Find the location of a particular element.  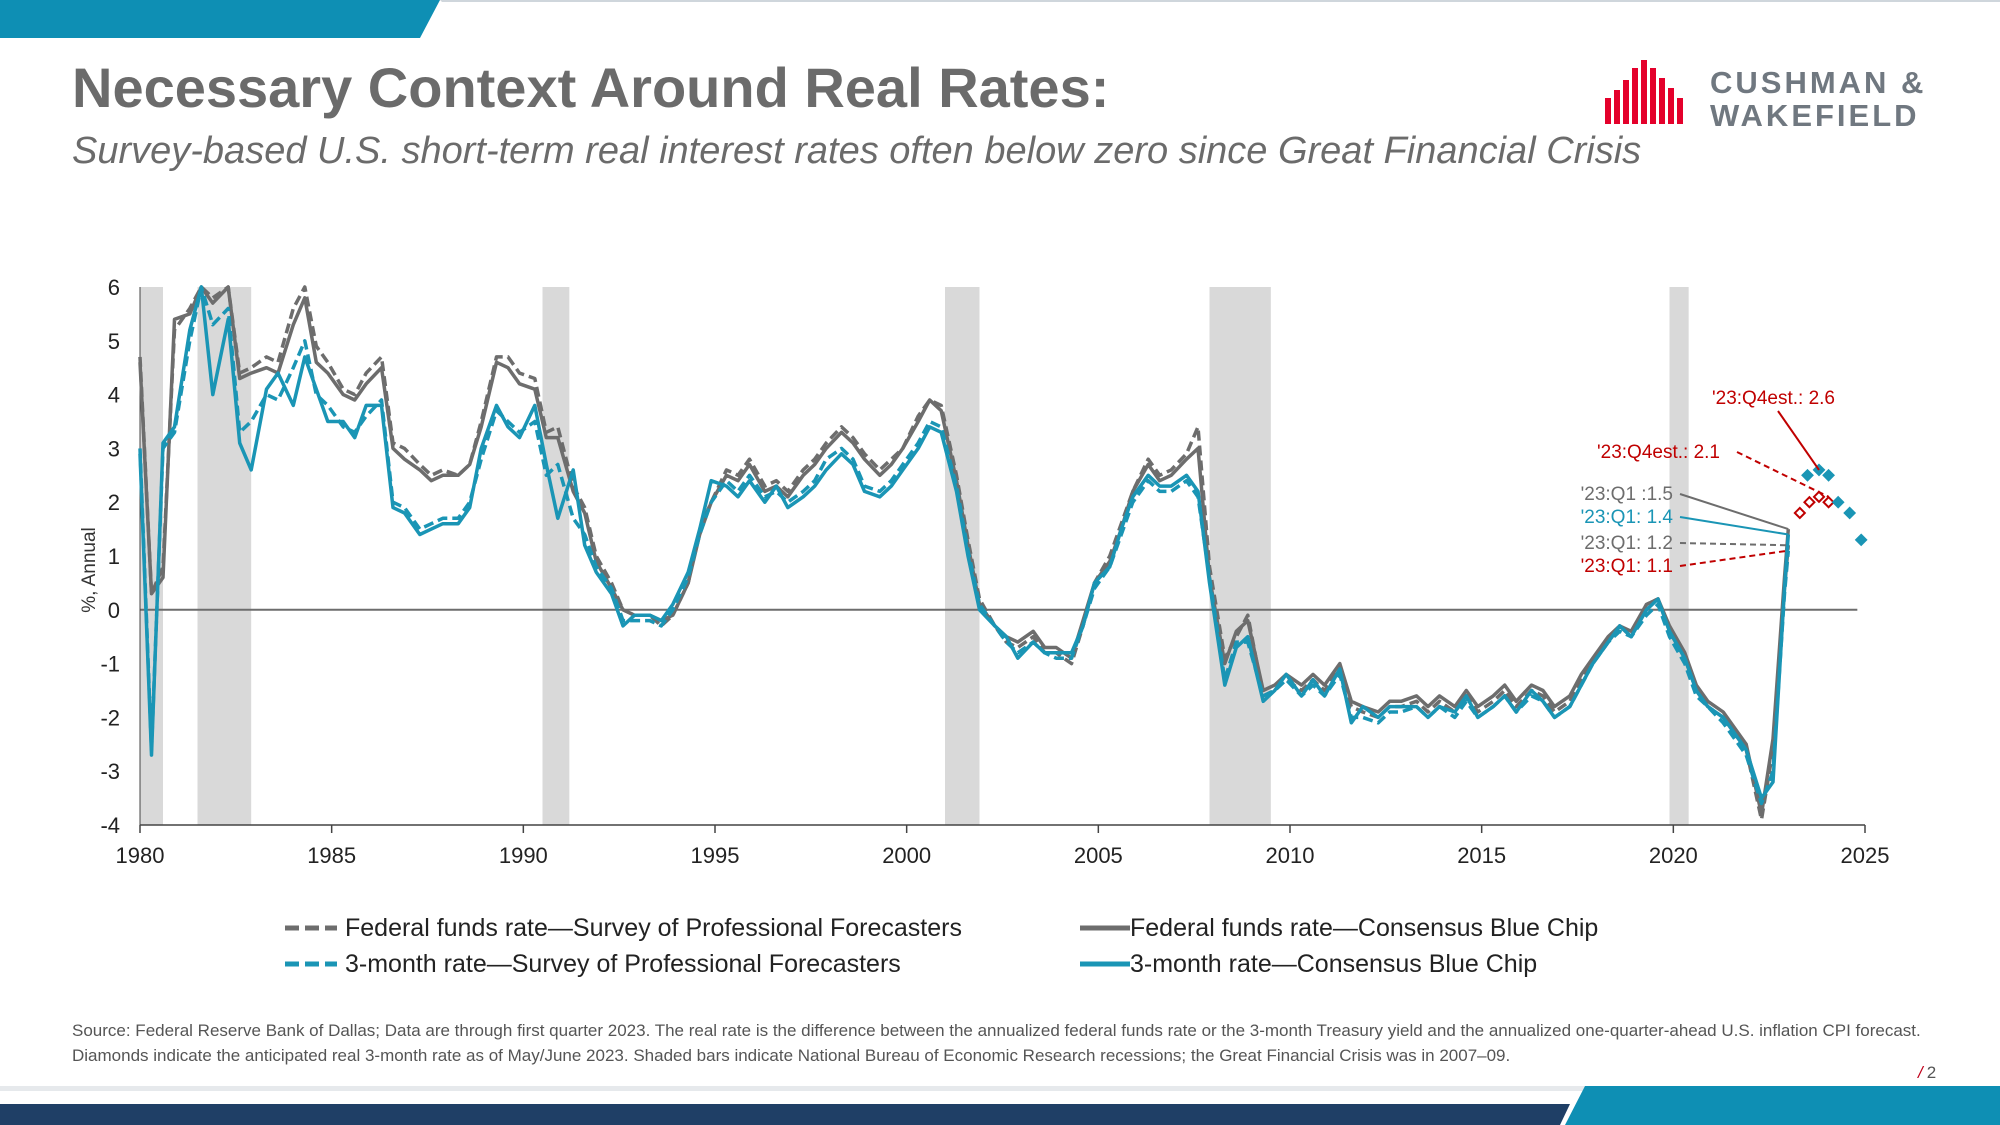

page-number: /2 is located at coordinates (1927, 1073).